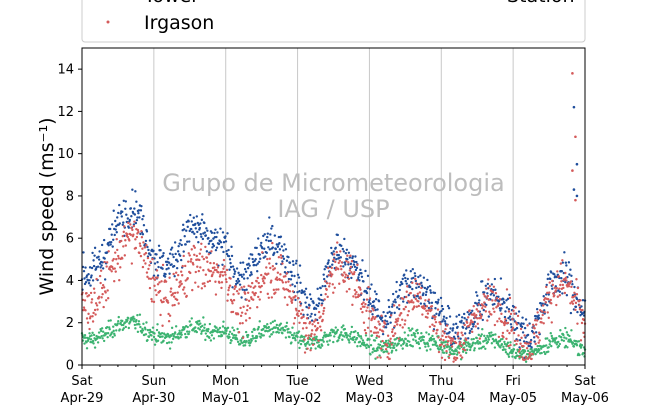 This screenshot has width=650, height=409. I want to click on y-axis-label-text: Wind speed (ms⁻¹), so click(47, 206).